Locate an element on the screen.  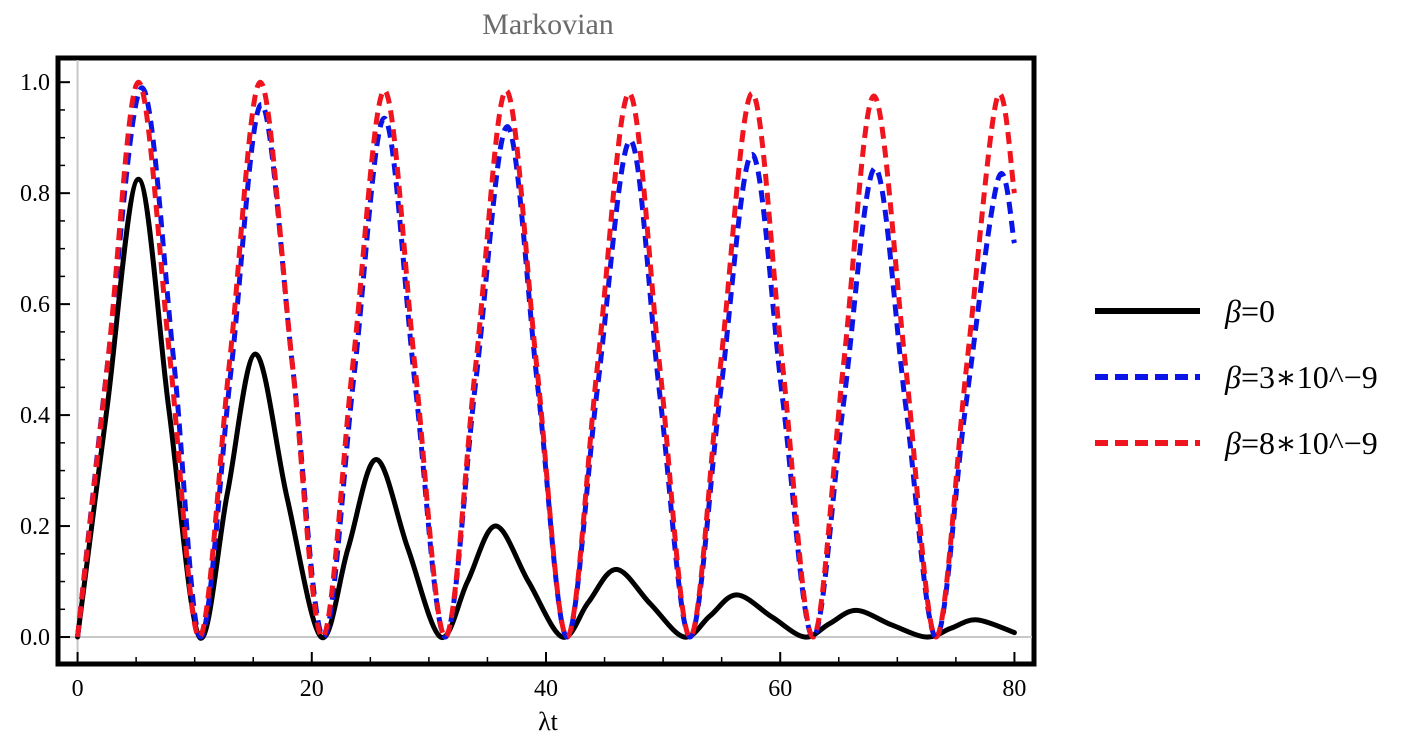
y-tick-label: 0.8 is located at coordinates (35, 194).